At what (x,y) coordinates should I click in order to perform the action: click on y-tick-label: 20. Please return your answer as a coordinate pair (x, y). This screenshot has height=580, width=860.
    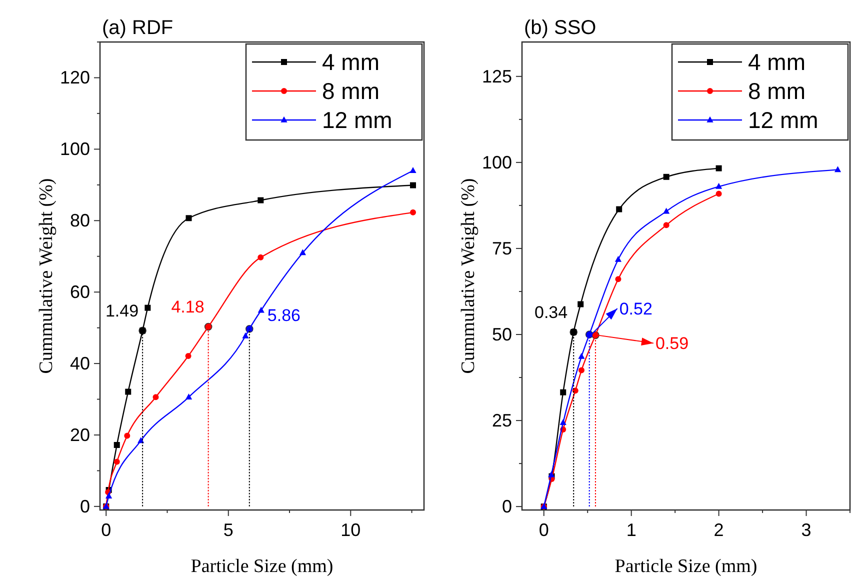
    Looking at the image, I should click on (80, 434).